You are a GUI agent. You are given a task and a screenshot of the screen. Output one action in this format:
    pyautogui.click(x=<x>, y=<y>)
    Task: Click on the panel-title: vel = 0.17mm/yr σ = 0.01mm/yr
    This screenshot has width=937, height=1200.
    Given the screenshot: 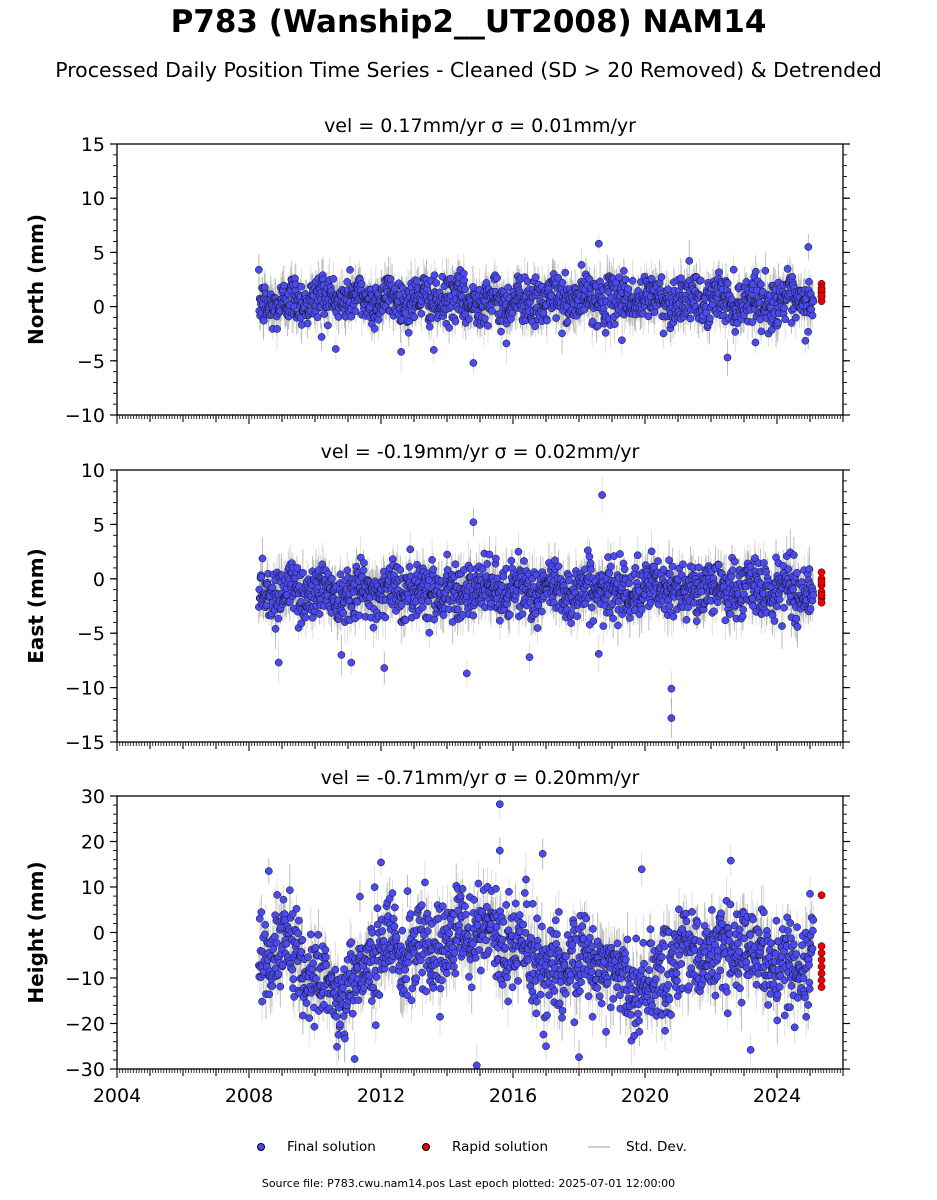 What is the action you would take?
    pyautogui.click(x=480, y=126)
    